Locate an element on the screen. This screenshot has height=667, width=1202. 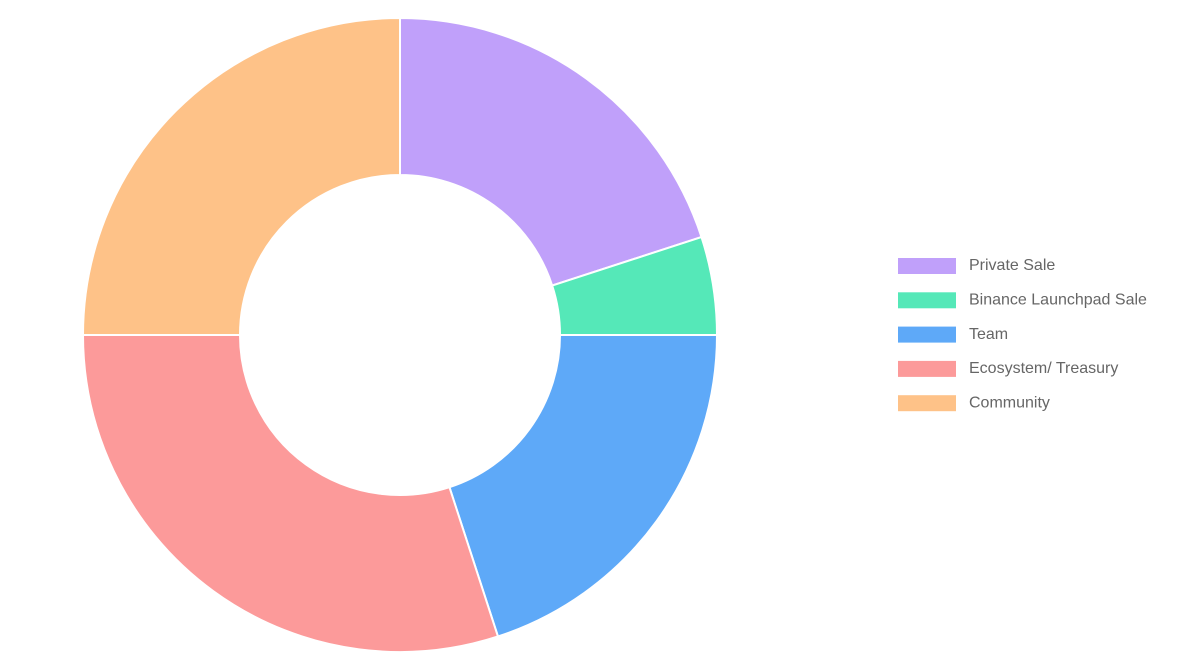
legend-label: Community is located at coordinates (1009, 402).